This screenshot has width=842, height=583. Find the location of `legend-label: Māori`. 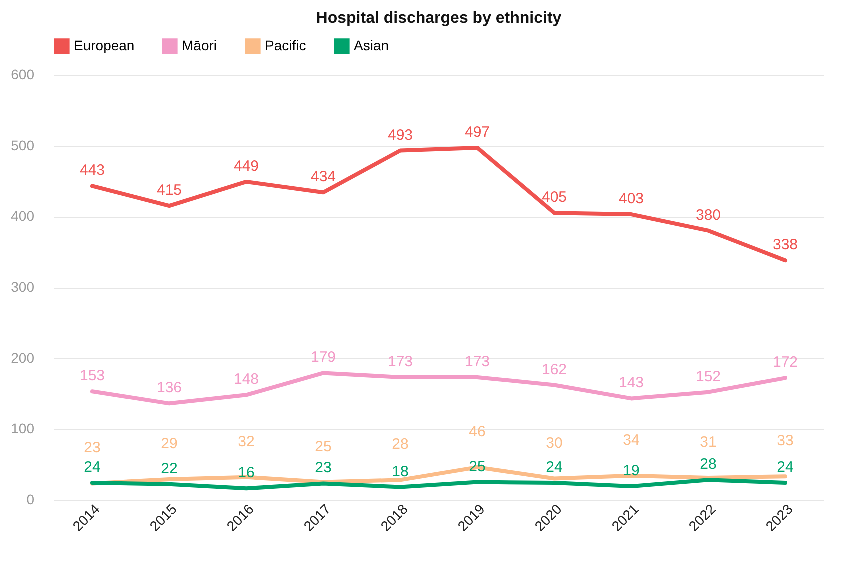

legend-label: Māori is located at coordinates (200, 45).